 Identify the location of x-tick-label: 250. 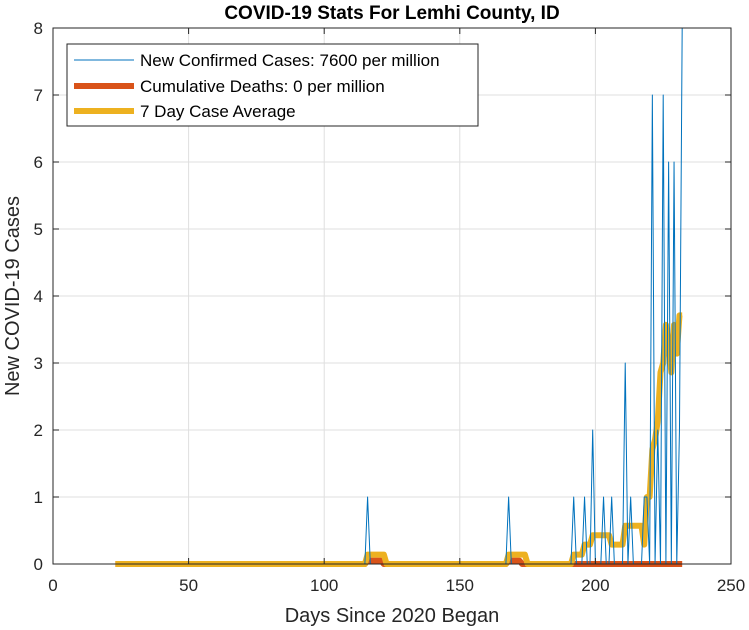
(731, 585).